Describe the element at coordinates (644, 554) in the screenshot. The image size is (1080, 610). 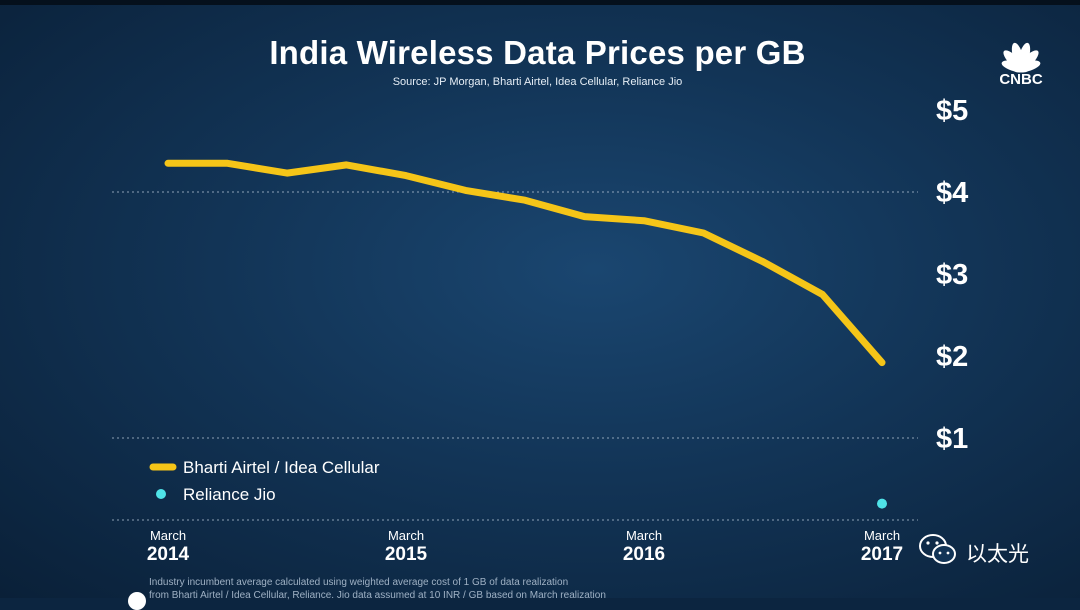
I see `x-tick-year: 2016` at that location.